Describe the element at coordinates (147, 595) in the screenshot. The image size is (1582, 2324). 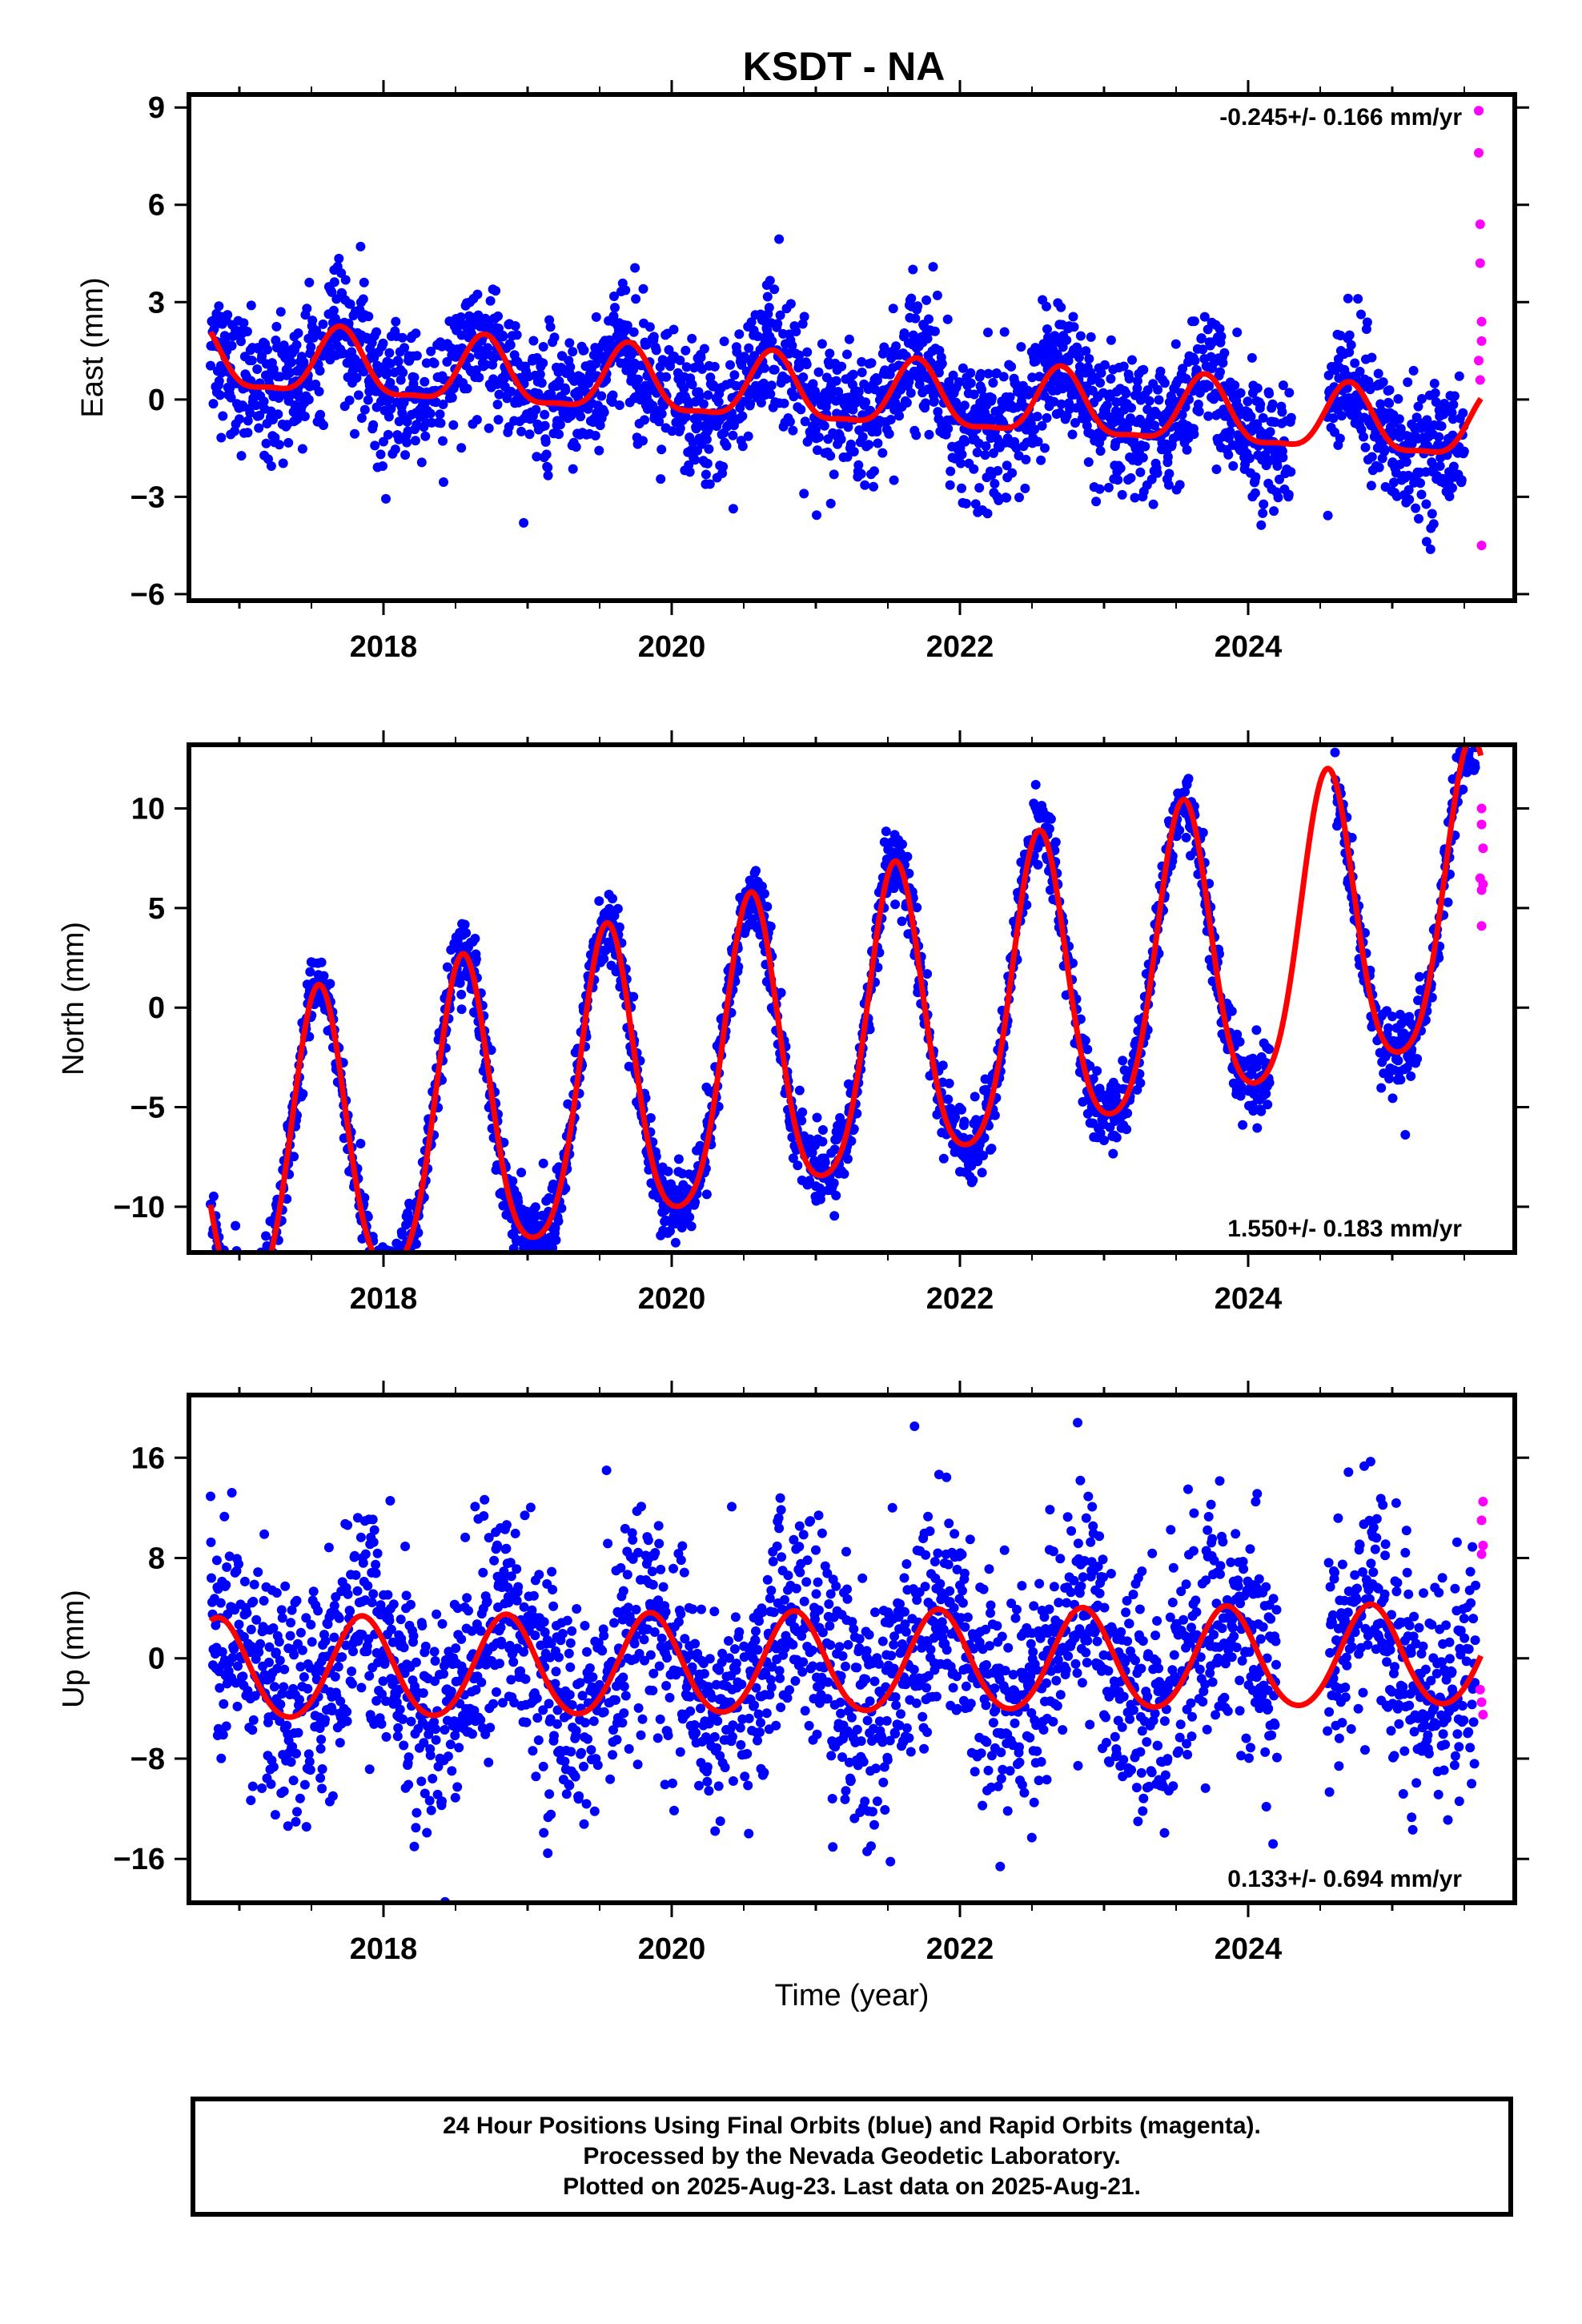
I see `y-tick-label: −6` at that location.